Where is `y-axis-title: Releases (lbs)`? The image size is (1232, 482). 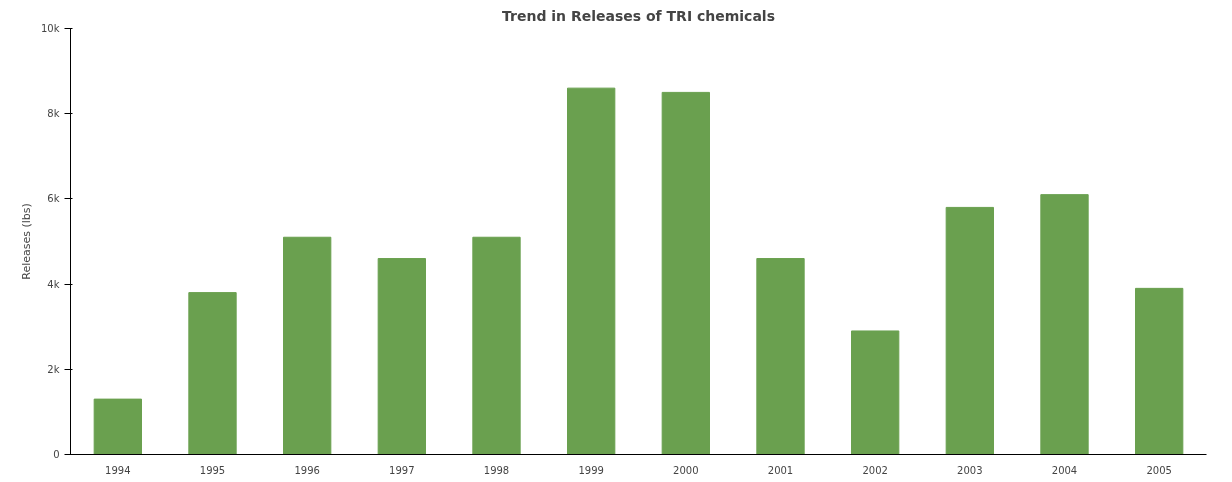 y-axis-title: Releases (lbs) is located at coordinates (26, 241).